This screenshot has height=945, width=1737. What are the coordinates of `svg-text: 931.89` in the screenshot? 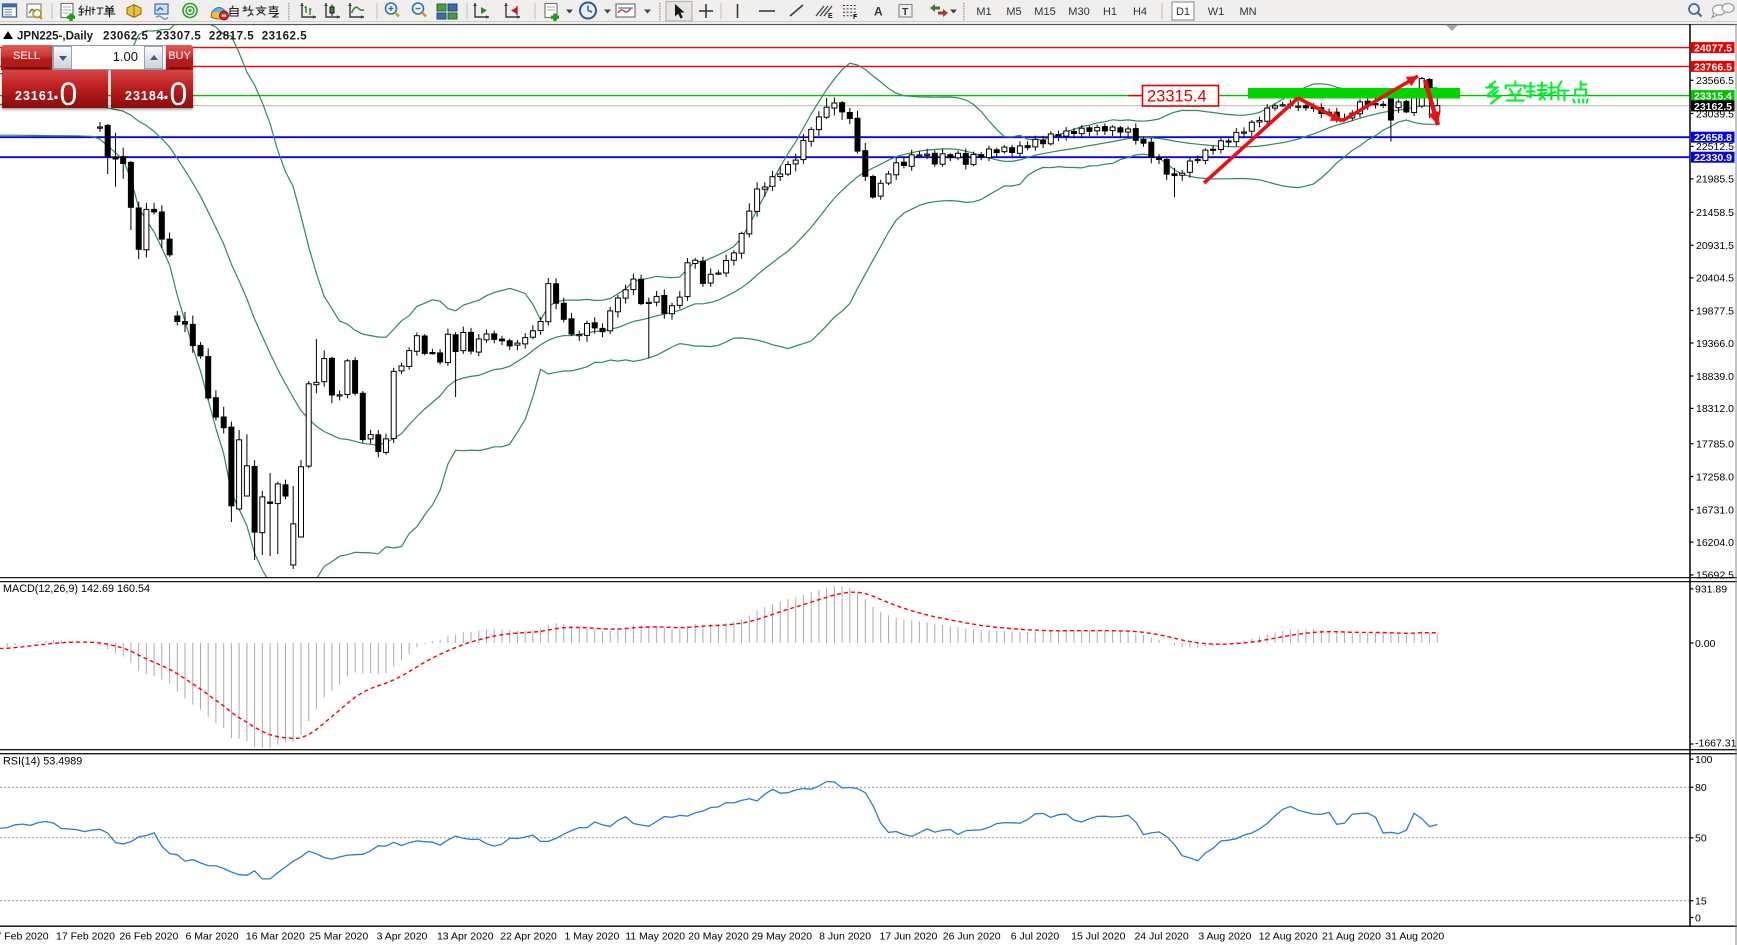 It's located at (1711, 590).